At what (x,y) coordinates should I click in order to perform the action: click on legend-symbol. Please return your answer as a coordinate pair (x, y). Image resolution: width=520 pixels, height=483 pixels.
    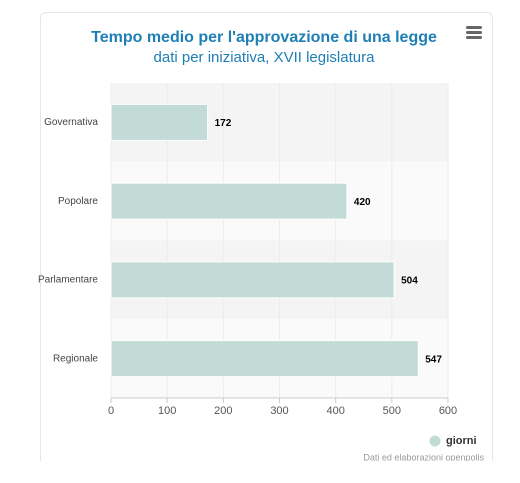
    Looking at the image, I should click on (435, 441).